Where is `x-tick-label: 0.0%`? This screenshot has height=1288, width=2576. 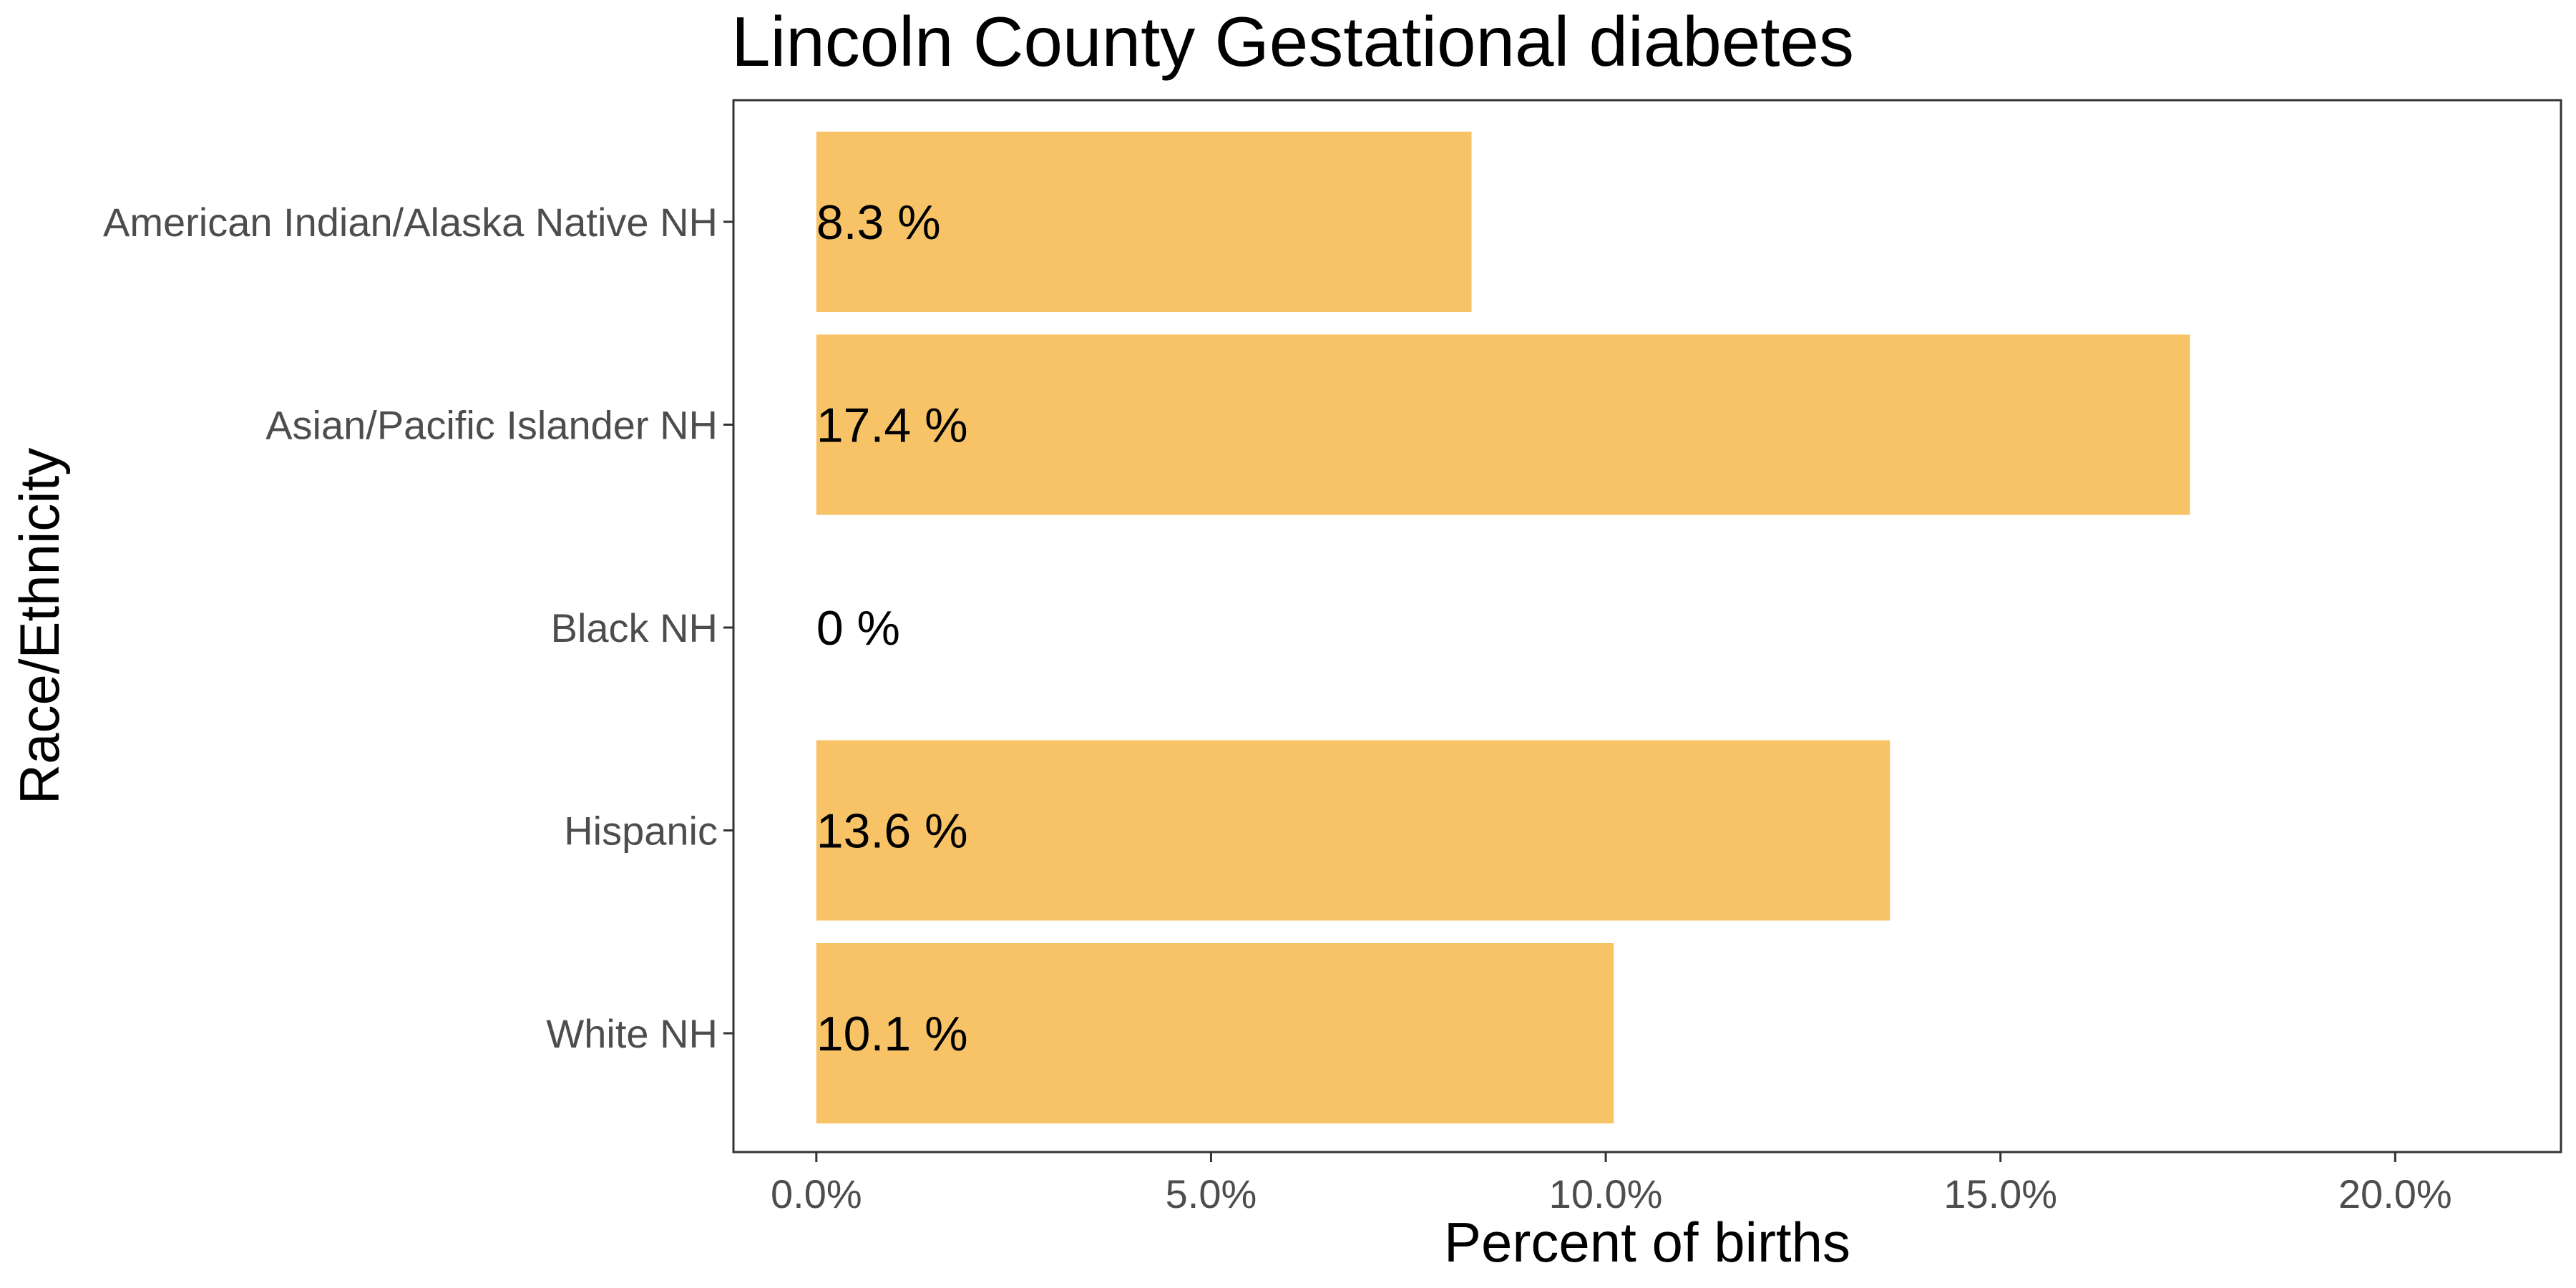
x-tick-label: 0.0% is located at coordinates (816, 1193).